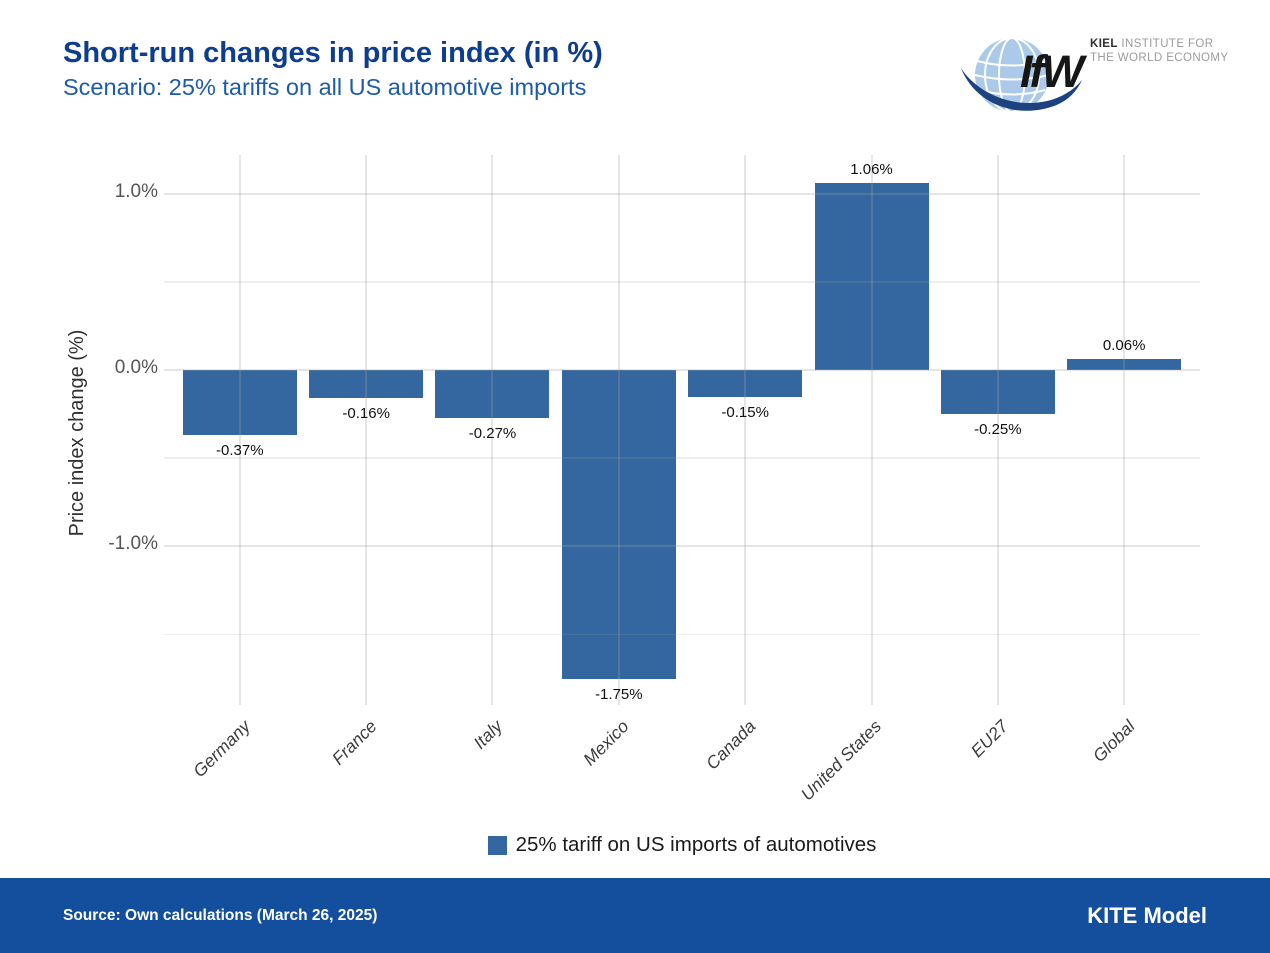 Image resolution: width=1270 pixels, height=953 pixels. I want to click on value-label-global: 0.06%, so click(1124, 346).